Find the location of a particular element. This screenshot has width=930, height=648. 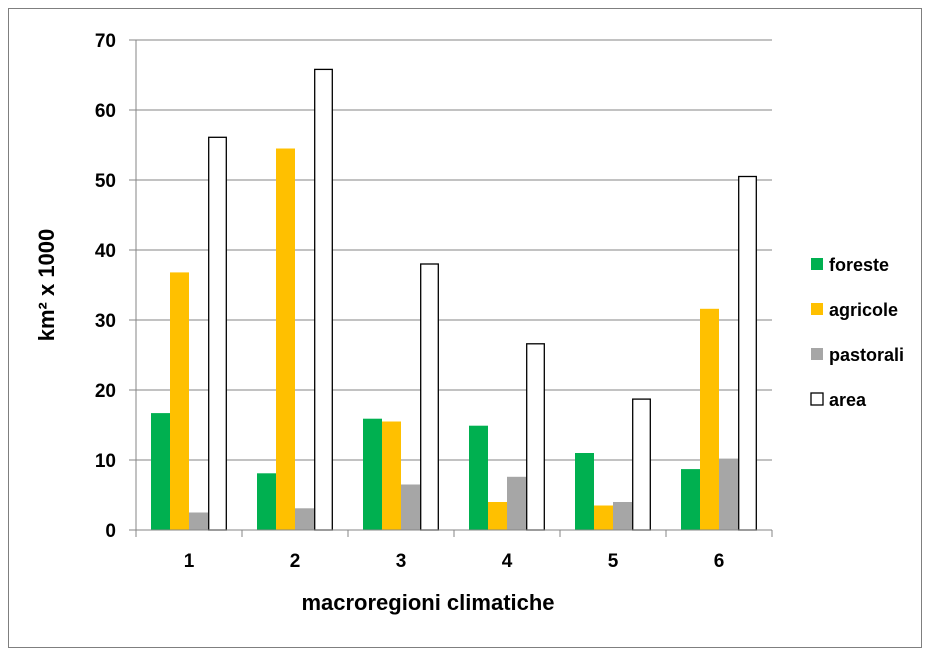

legend-label-agricole: agricole is located at coordinates (863, 310).